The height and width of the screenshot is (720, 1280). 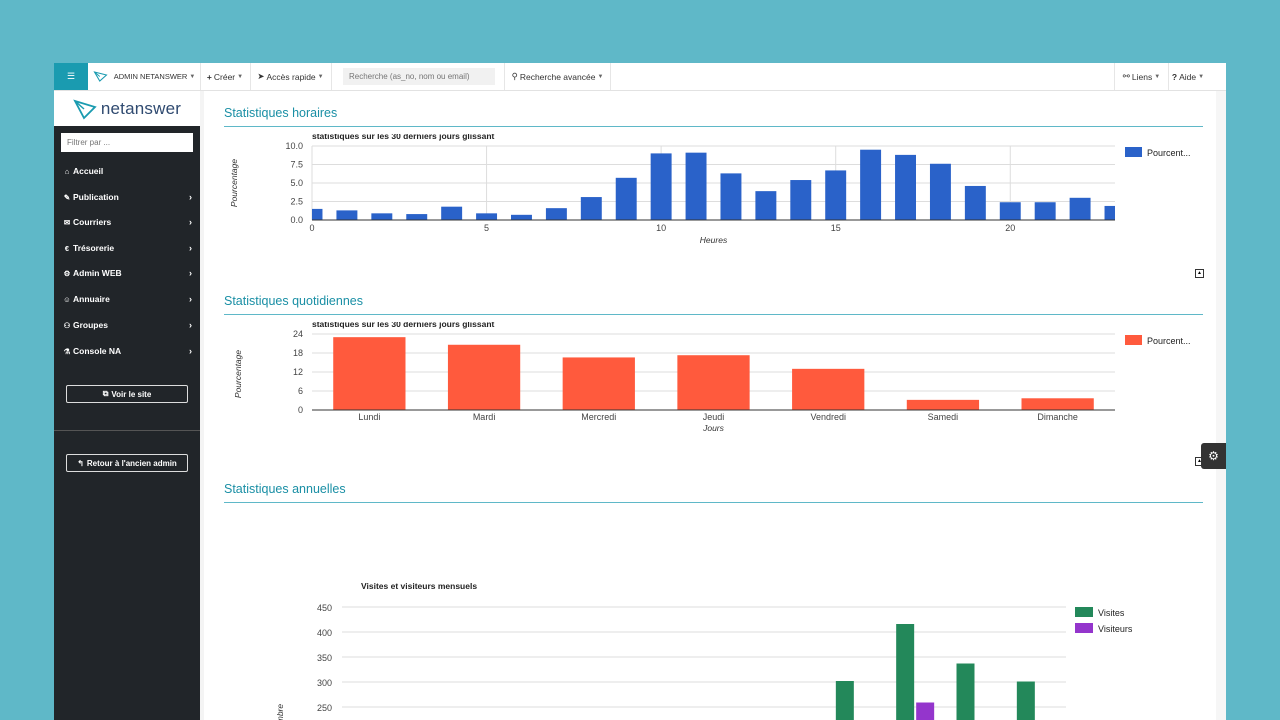 I want to click on sidebar-item-groupes: ⚇ Groupes ›, so click(x=127, y=325).